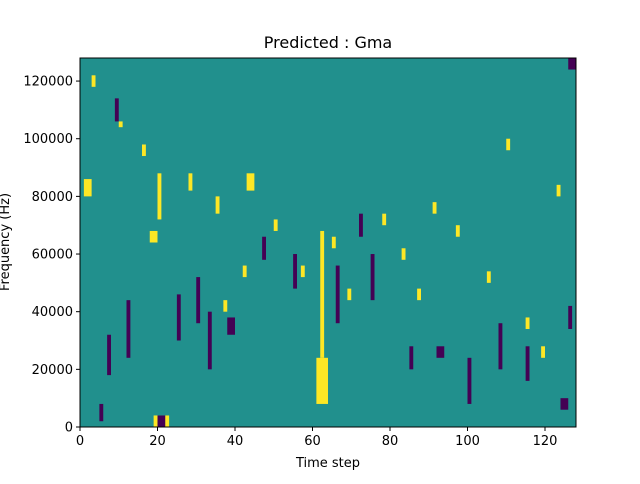 This screenshot has height=484, width=640. Describe the element at coordinates (467, 441) in the screenshot. I see `x-tick-label: 100` at that location.